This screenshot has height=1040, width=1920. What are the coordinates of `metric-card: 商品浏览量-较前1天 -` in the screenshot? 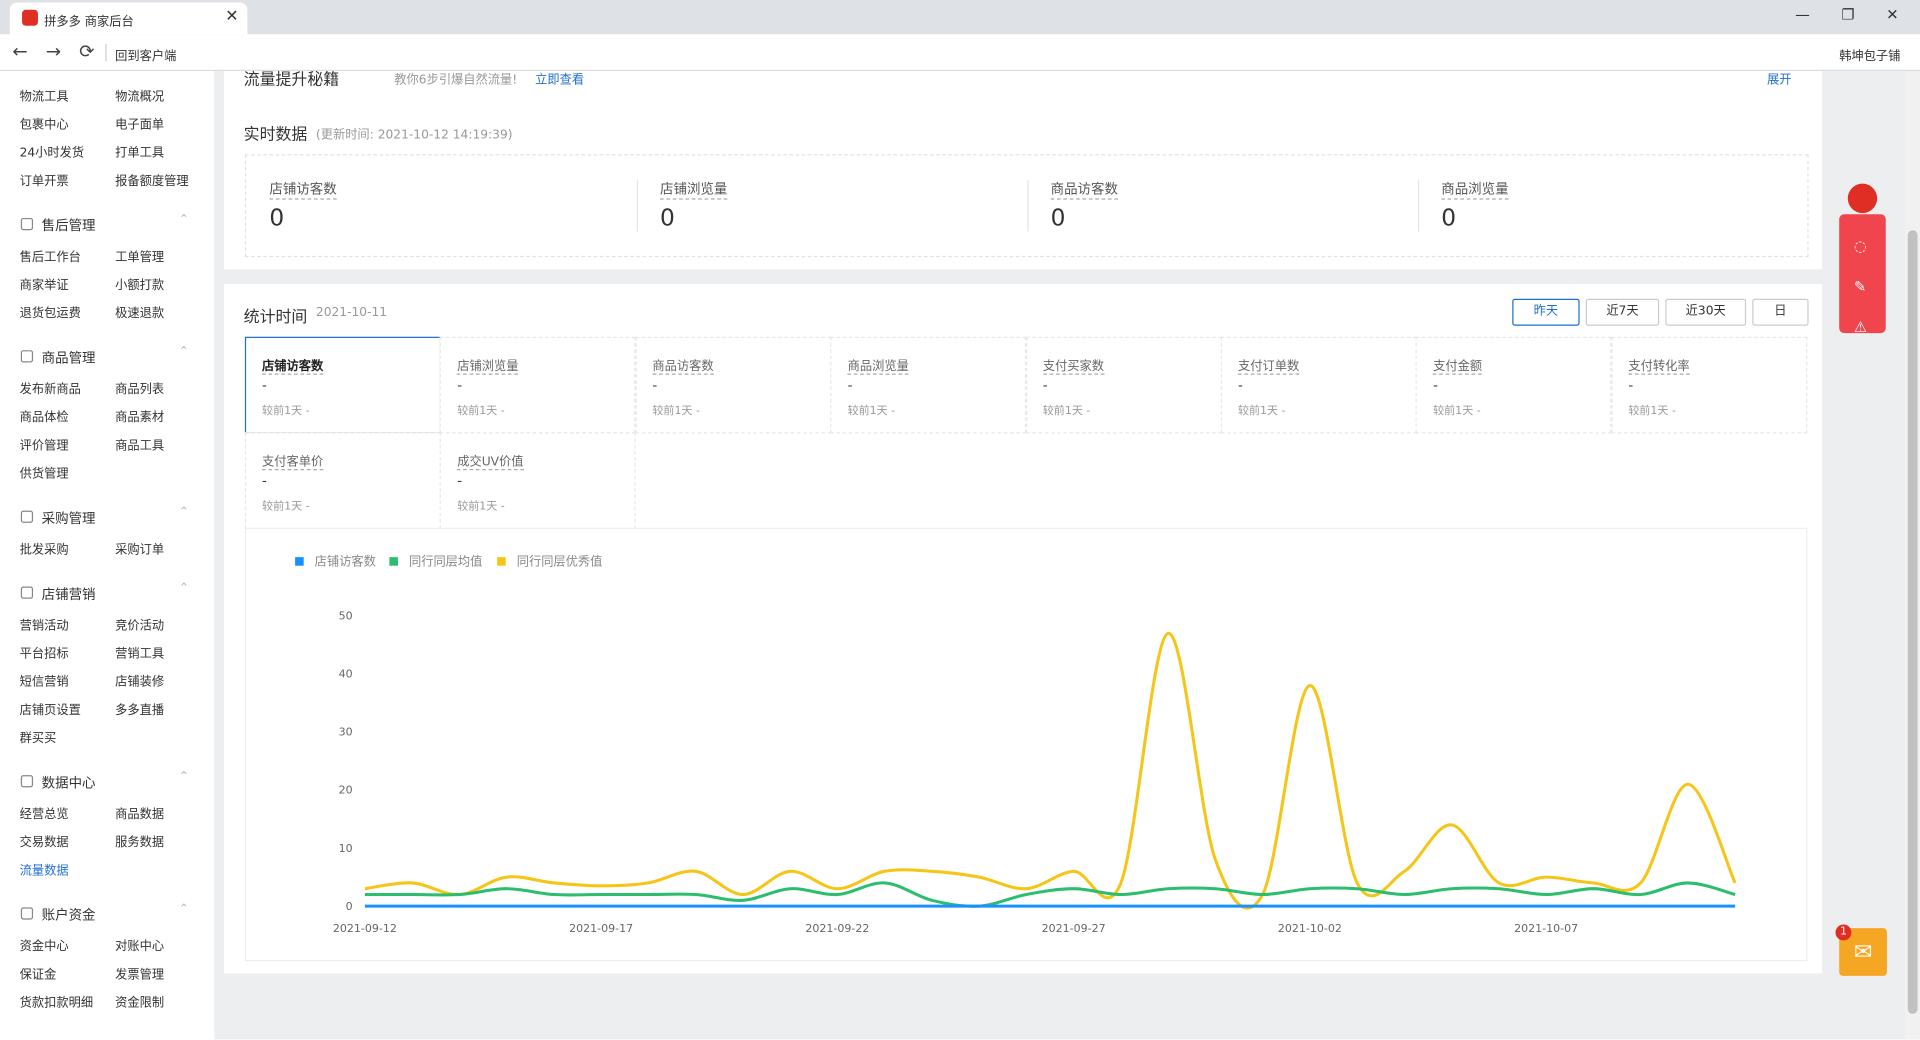 It's located at (928, 385).